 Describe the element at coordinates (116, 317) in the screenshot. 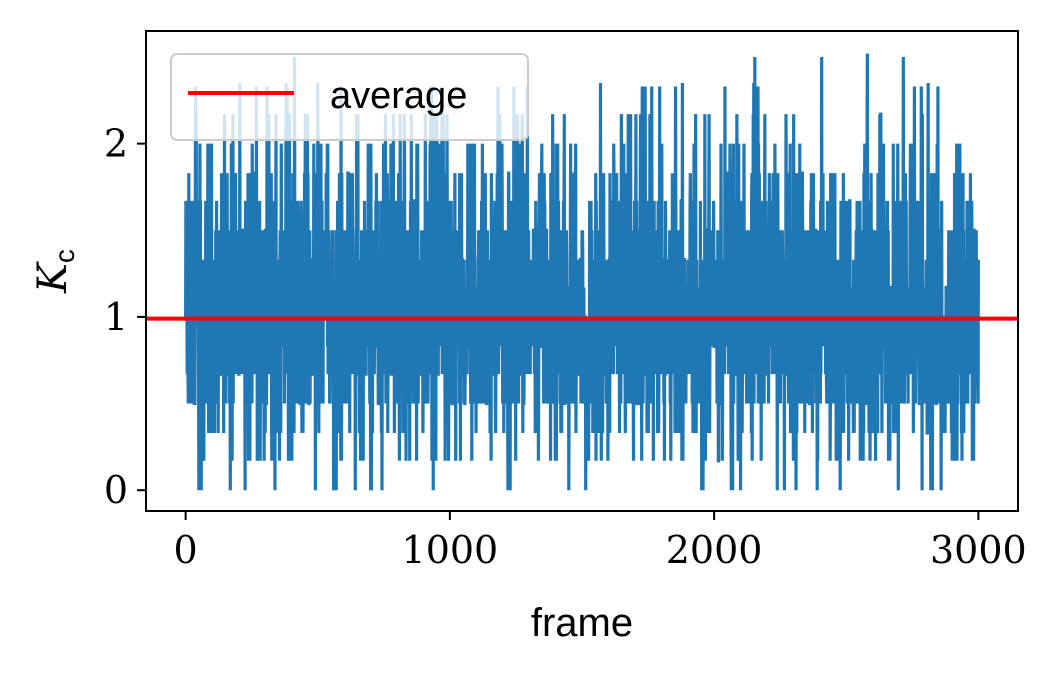

I see `y-tick-label: 1` at that location.